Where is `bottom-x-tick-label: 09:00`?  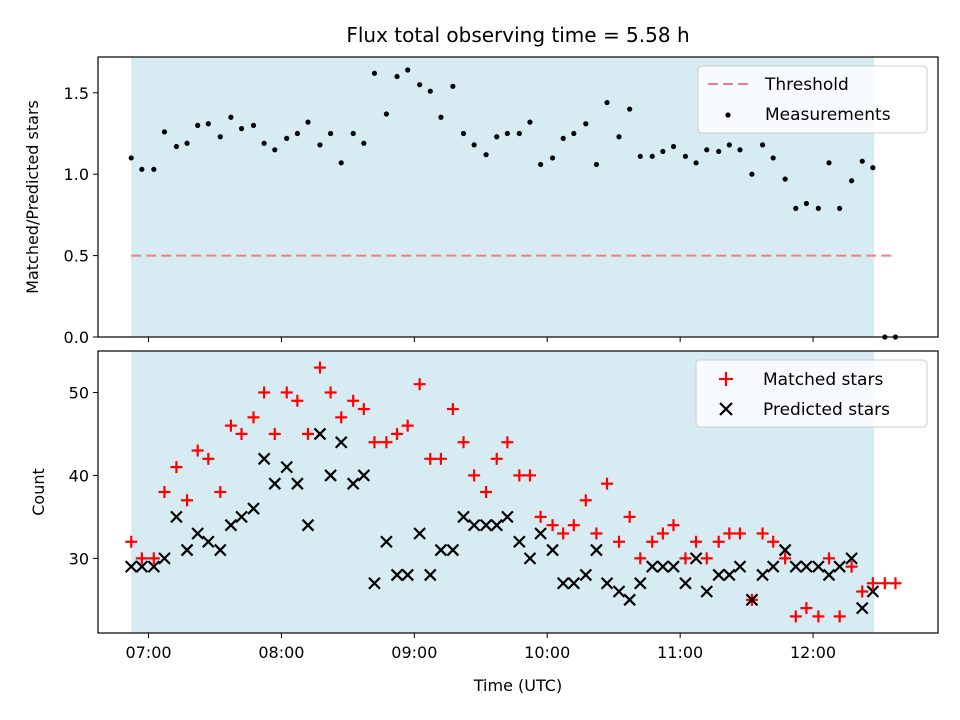
bottom-x-tick-label: 09:00 is located at coordinates (414, 652).